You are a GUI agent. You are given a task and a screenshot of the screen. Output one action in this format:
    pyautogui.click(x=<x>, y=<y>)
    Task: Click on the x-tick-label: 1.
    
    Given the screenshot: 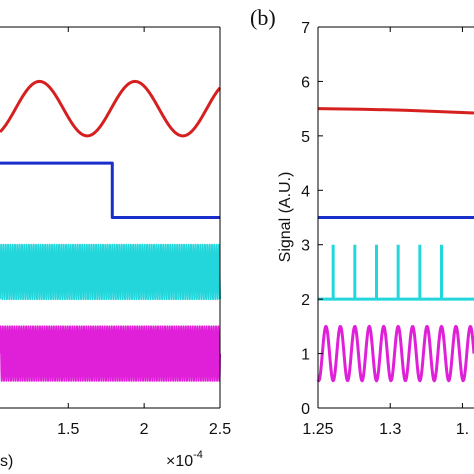 What is the action you would take?
    pyautogui.click(x=462, y=429)
    